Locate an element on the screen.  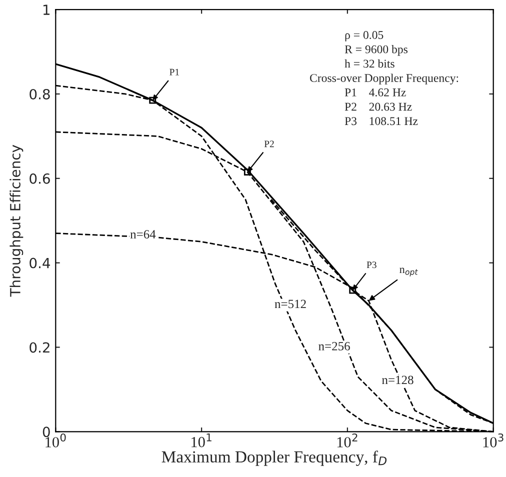
annotation: P2 is located at coordinates (269, 144).